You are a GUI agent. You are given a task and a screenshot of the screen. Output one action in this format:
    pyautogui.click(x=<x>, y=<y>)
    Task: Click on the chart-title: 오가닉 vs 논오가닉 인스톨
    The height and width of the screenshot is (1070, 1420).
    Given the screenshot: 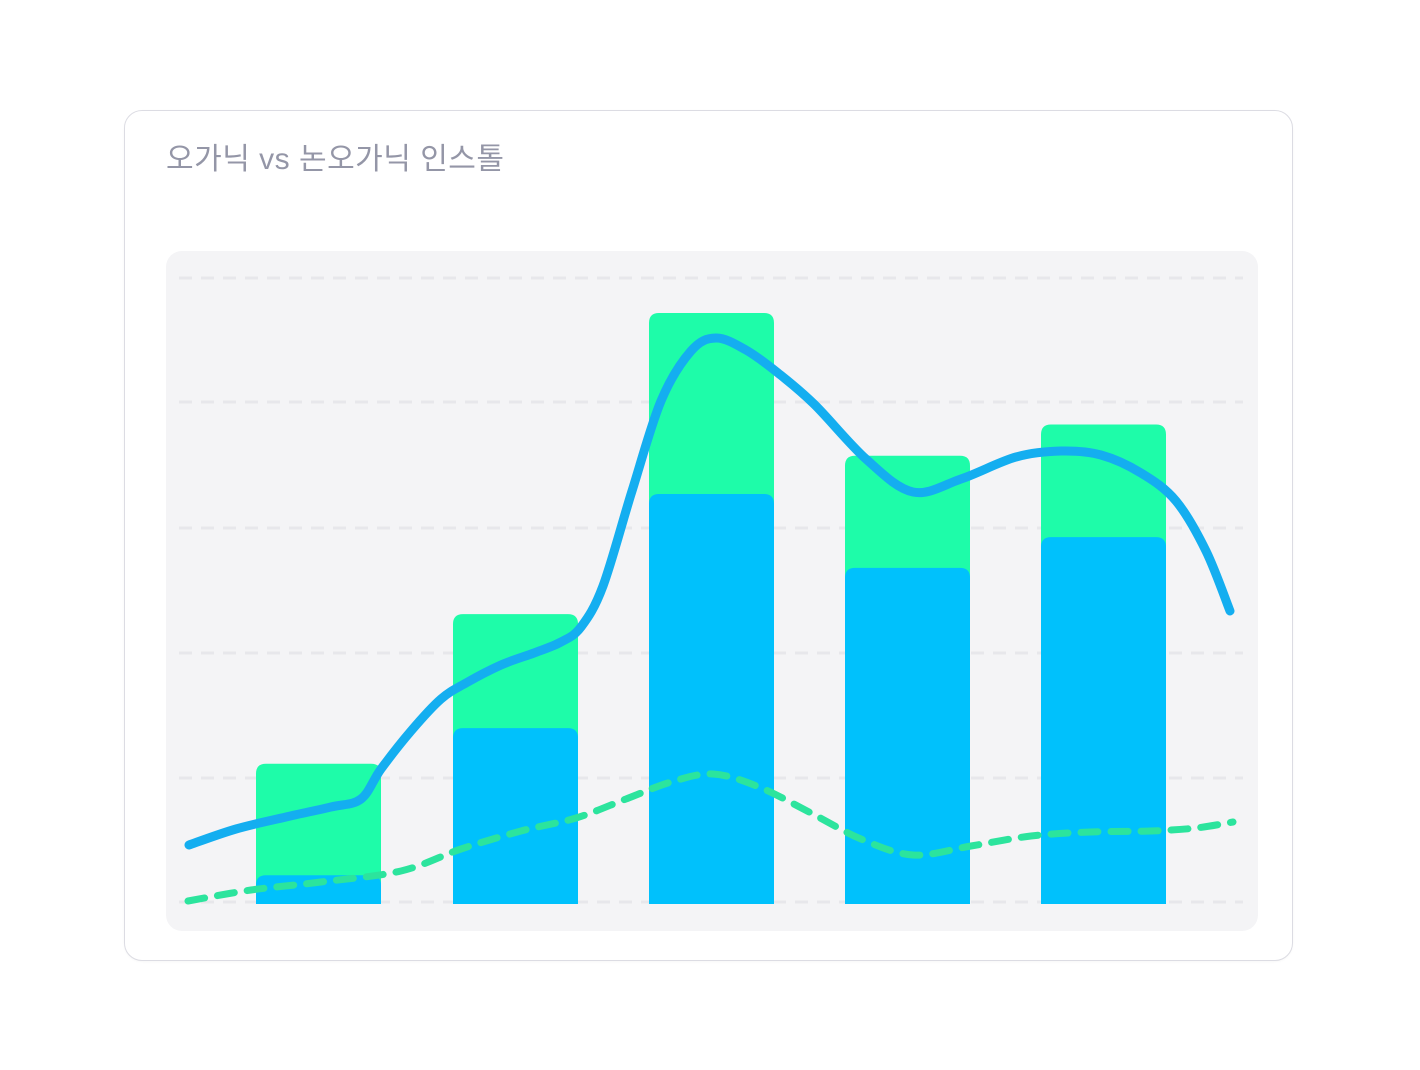 What is the action you would take?
    pyautogui.click(x=335, y=159)
    